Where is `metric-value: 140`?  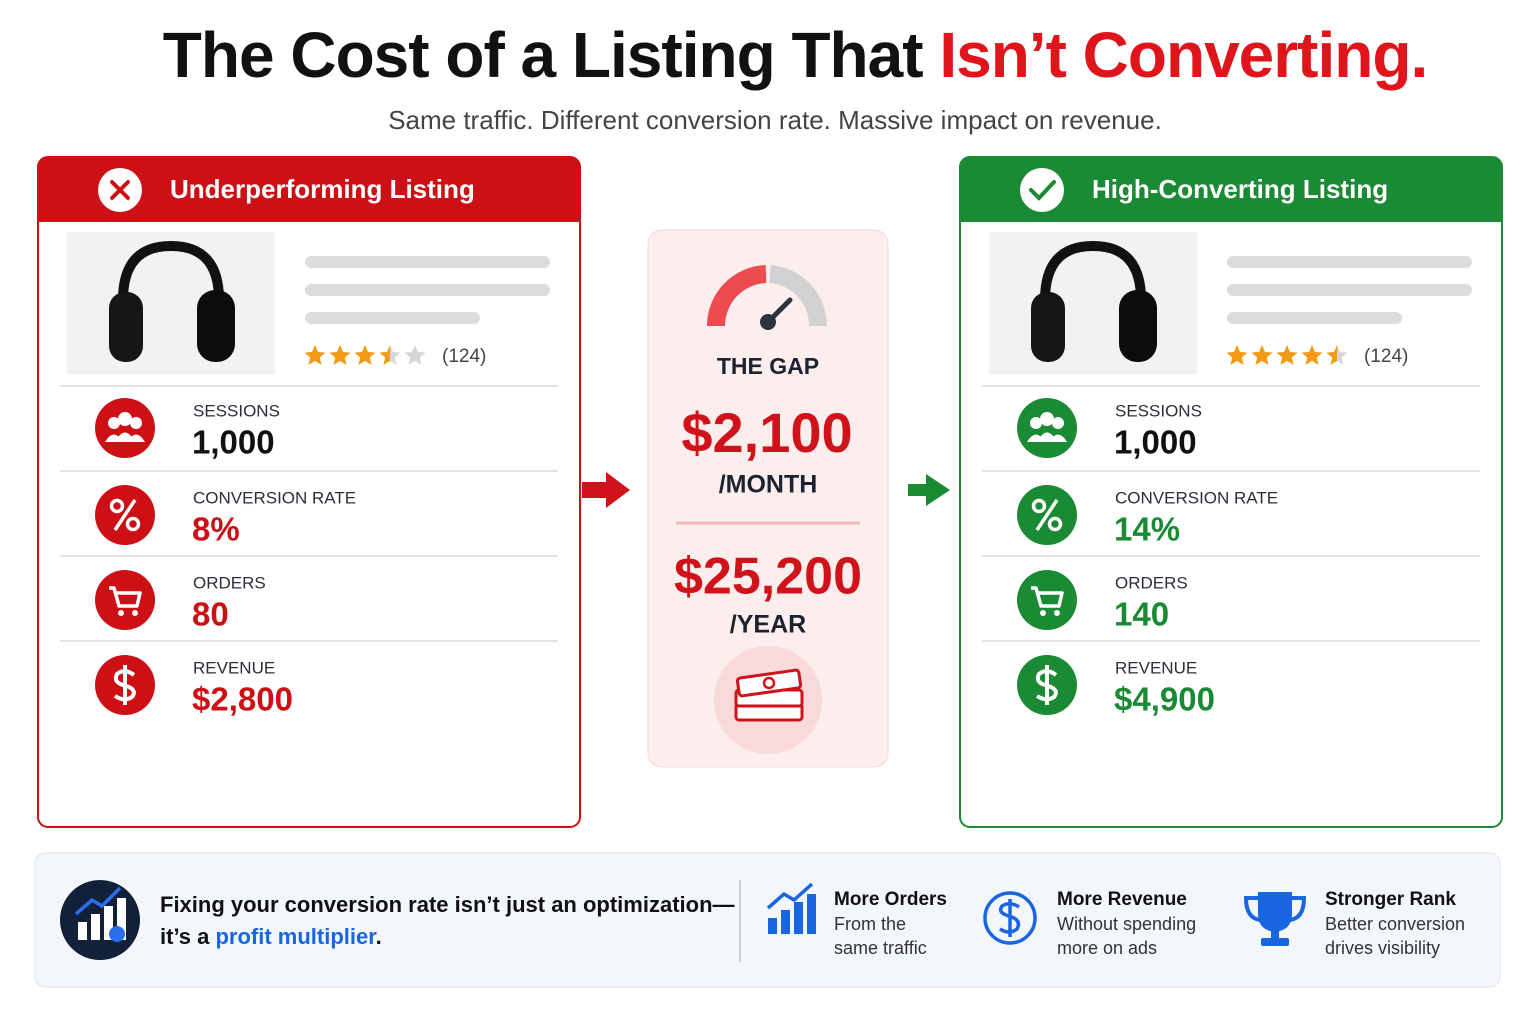
metric-value: 140 is located at coordinates (1141, 614).